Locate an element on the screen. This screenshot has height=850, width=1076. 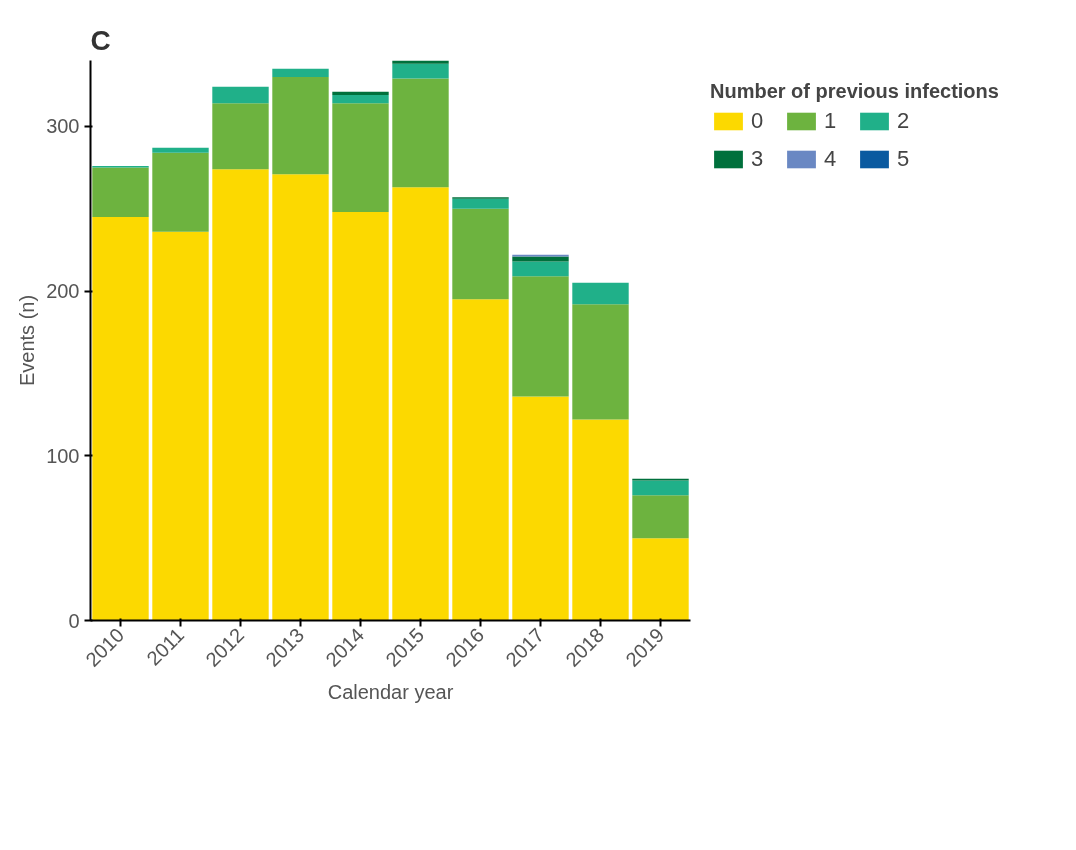
legend-label: 4 is located at coordinates (831, 159).